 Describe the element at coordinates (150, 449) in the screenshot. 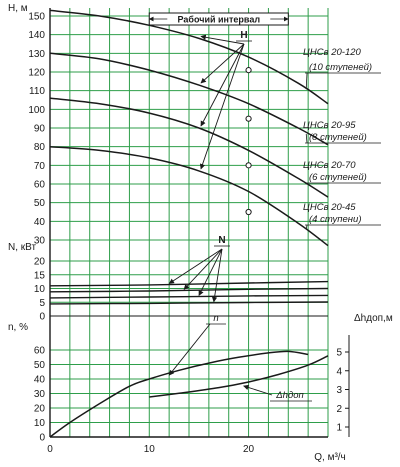

I see `x-tick-label: 10` at that location.